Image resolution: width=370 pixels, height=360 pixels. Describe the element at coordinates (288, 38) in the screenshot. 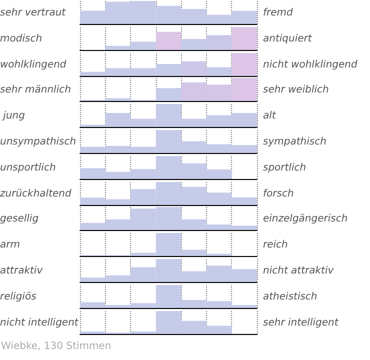

I see `y2-axis-title: antiquiert` at that location.